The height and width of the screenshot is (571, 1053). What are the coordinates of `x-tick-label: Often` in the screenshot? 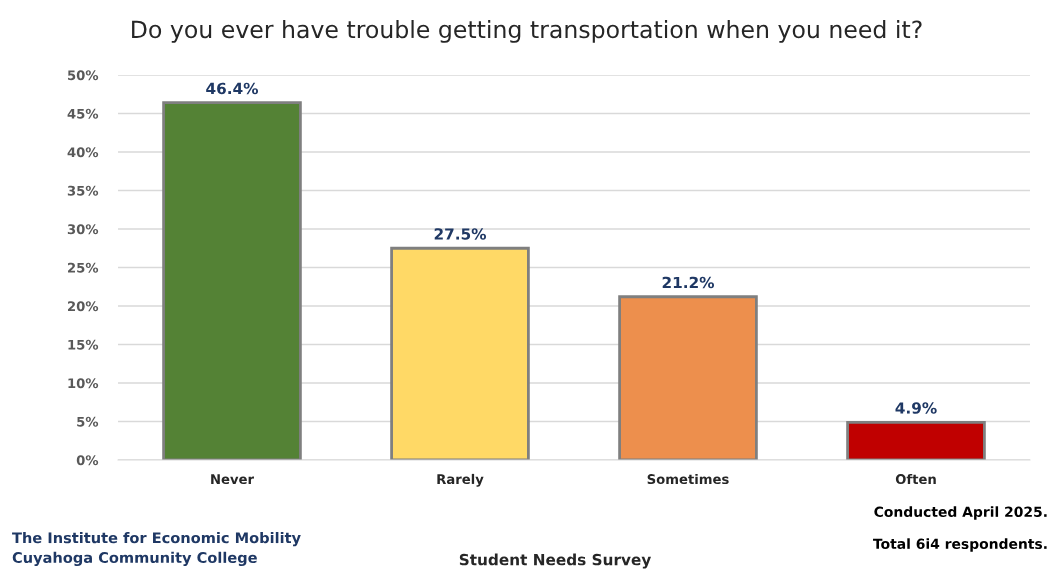 It's located at (915, 479).